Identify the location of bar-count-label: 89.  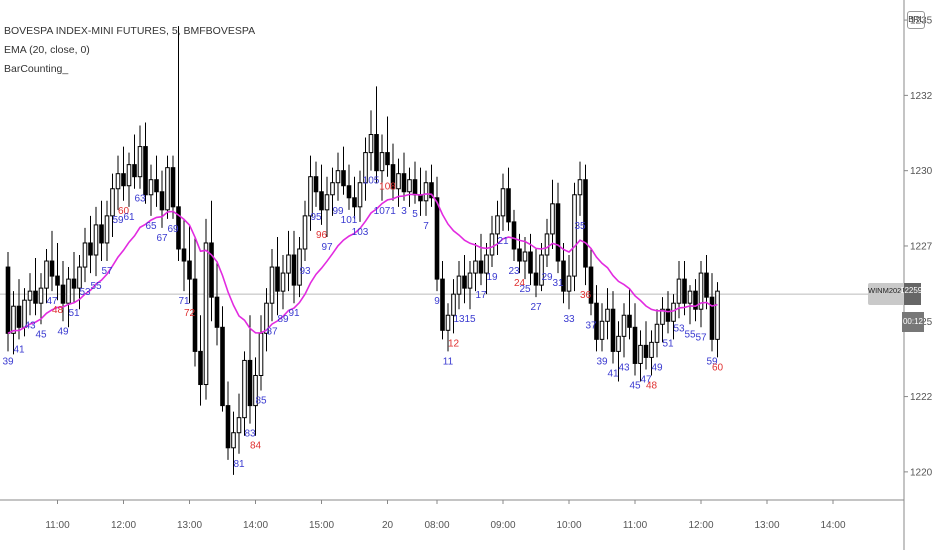
(283, 319).